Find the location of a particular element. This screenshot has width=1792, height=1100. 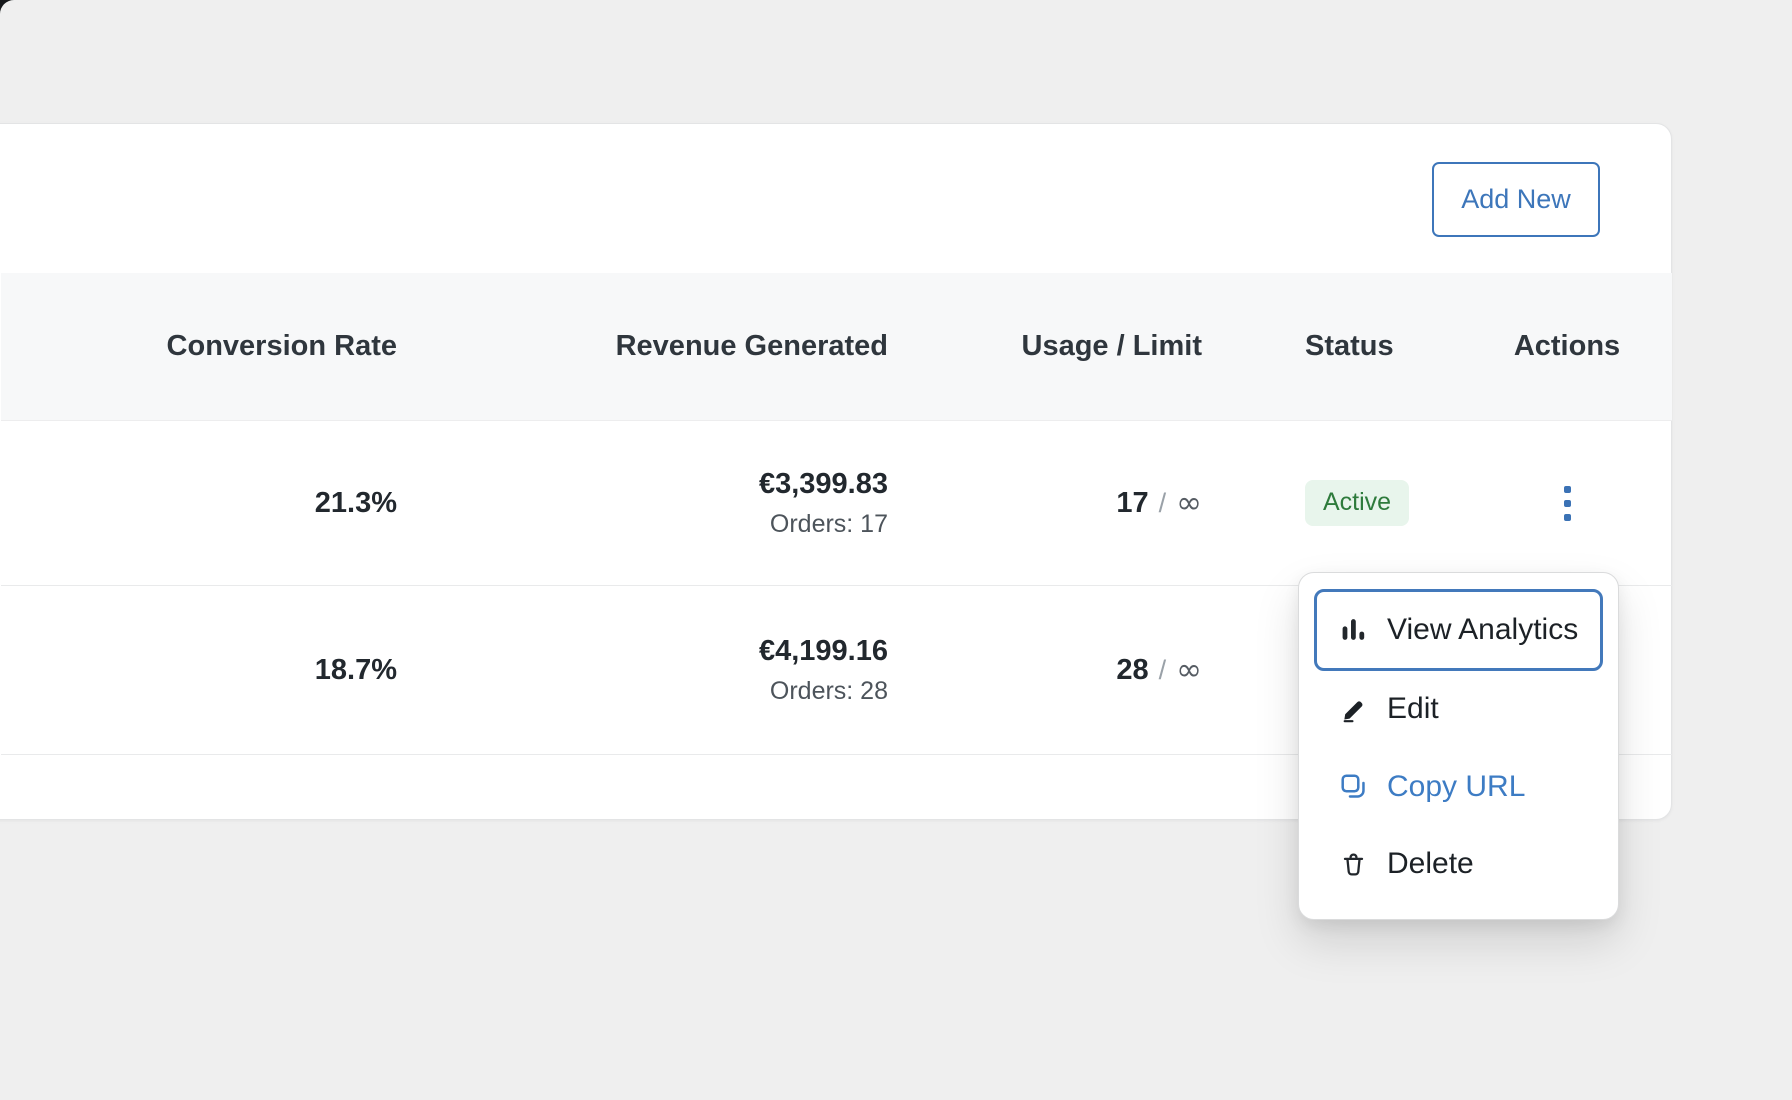

usage-count: 17 is located at coordinates (1132, 502).